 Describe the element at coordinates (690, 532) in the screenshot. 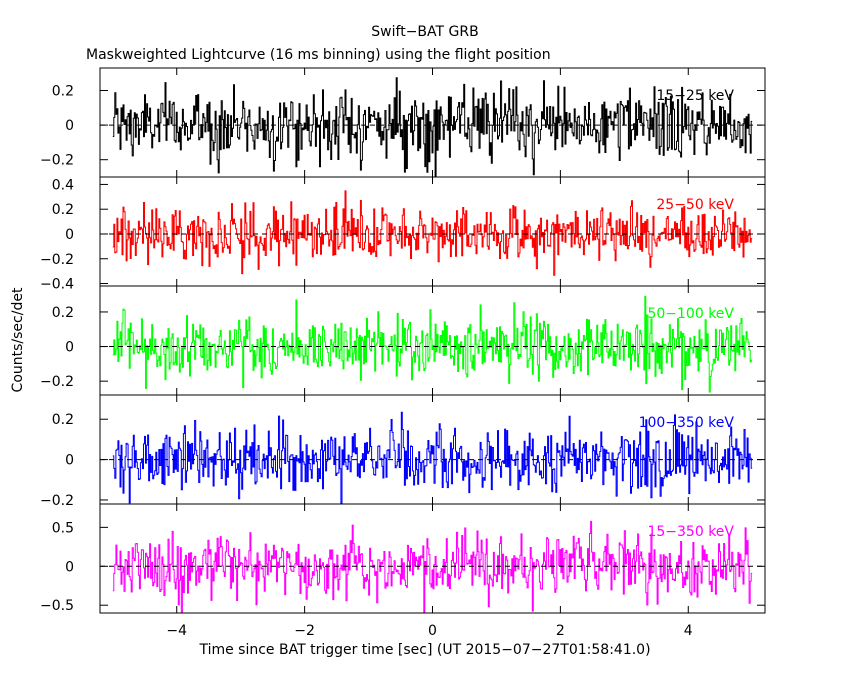

I see `band-label: 15−350 keV` at that location.